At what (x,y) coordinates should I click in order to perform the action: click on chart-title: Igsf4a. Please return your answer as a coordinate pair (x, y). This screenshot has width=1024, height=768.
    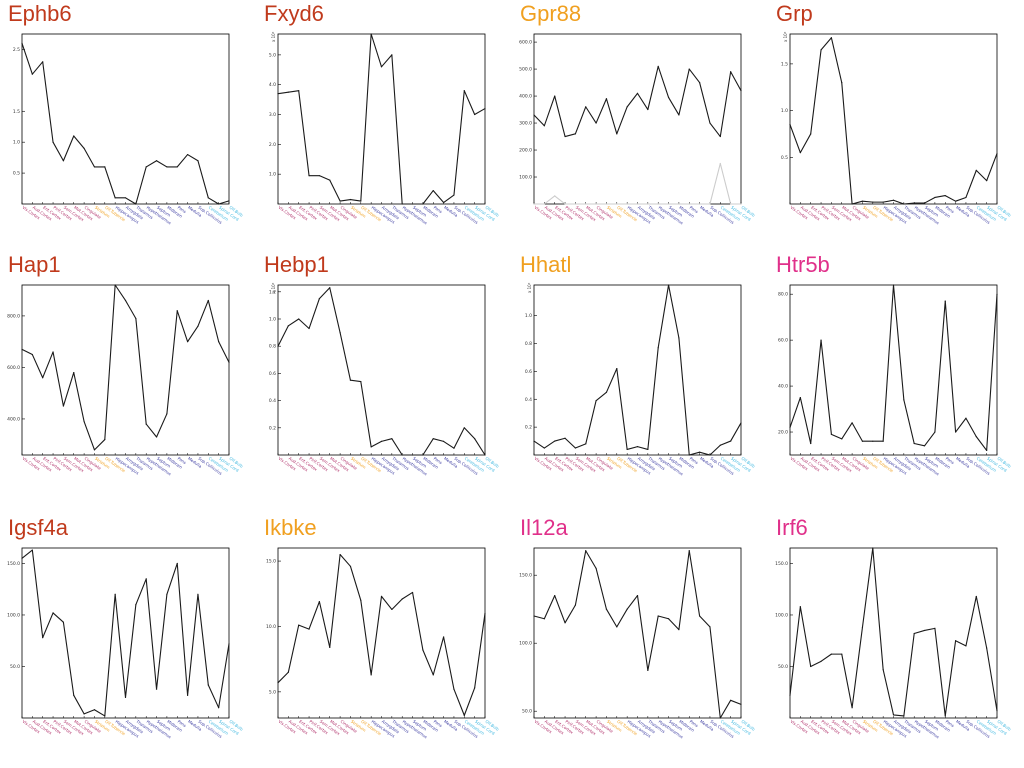
    Looking at the image, I should click on (38, 527).